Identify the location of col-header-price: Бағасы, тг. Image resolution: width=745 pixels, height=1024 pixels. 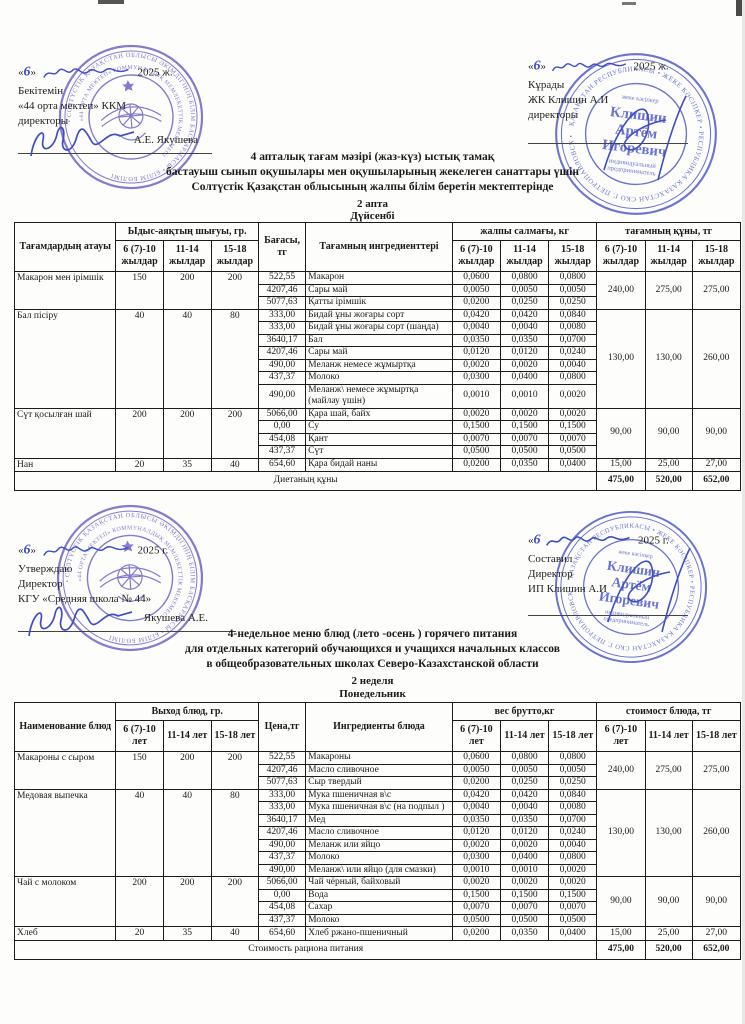
(282, 247).